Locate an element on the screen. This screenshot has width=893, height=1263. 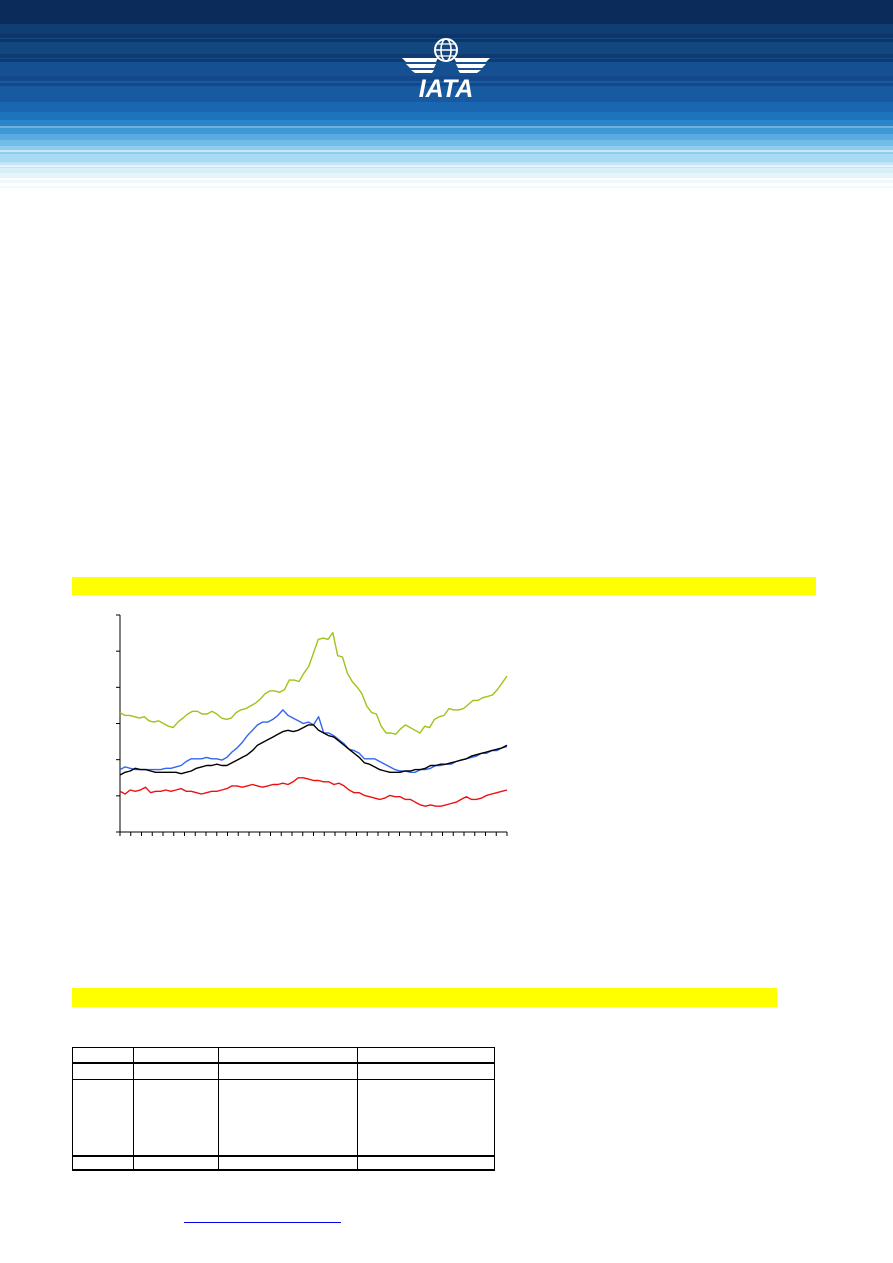
table-total-row is located at coordinates (283, 1163).